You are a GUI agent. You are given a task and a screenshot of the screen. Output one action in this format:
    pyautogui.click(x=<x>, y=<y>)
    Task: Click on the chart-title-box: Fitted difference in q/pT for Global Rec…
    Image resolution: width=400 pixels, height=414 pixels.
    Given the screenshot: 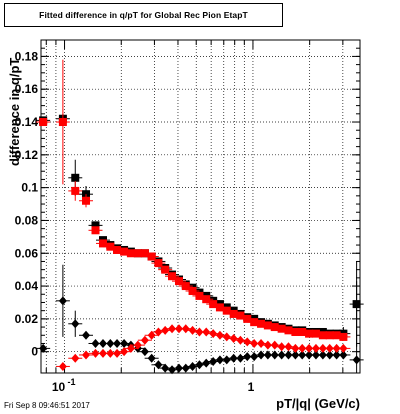 What is the action you would take?
    pyautogui.click(x=143, y=15)
    